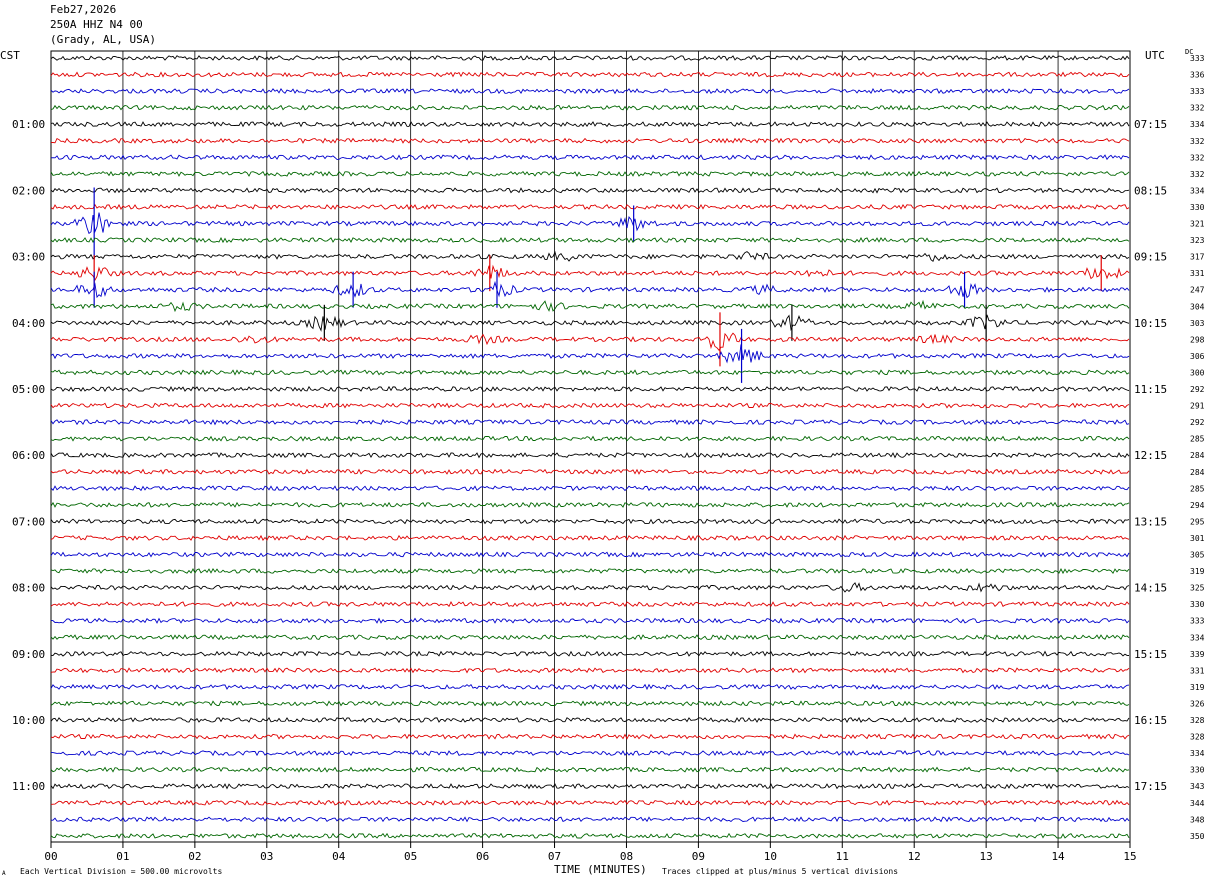 This screenshot has height=886, width=1210. What do you see at coordinates (1197, 422) in the screenshot?
I see `dc-offset-label: 292` at bounding box center [1197, 422].